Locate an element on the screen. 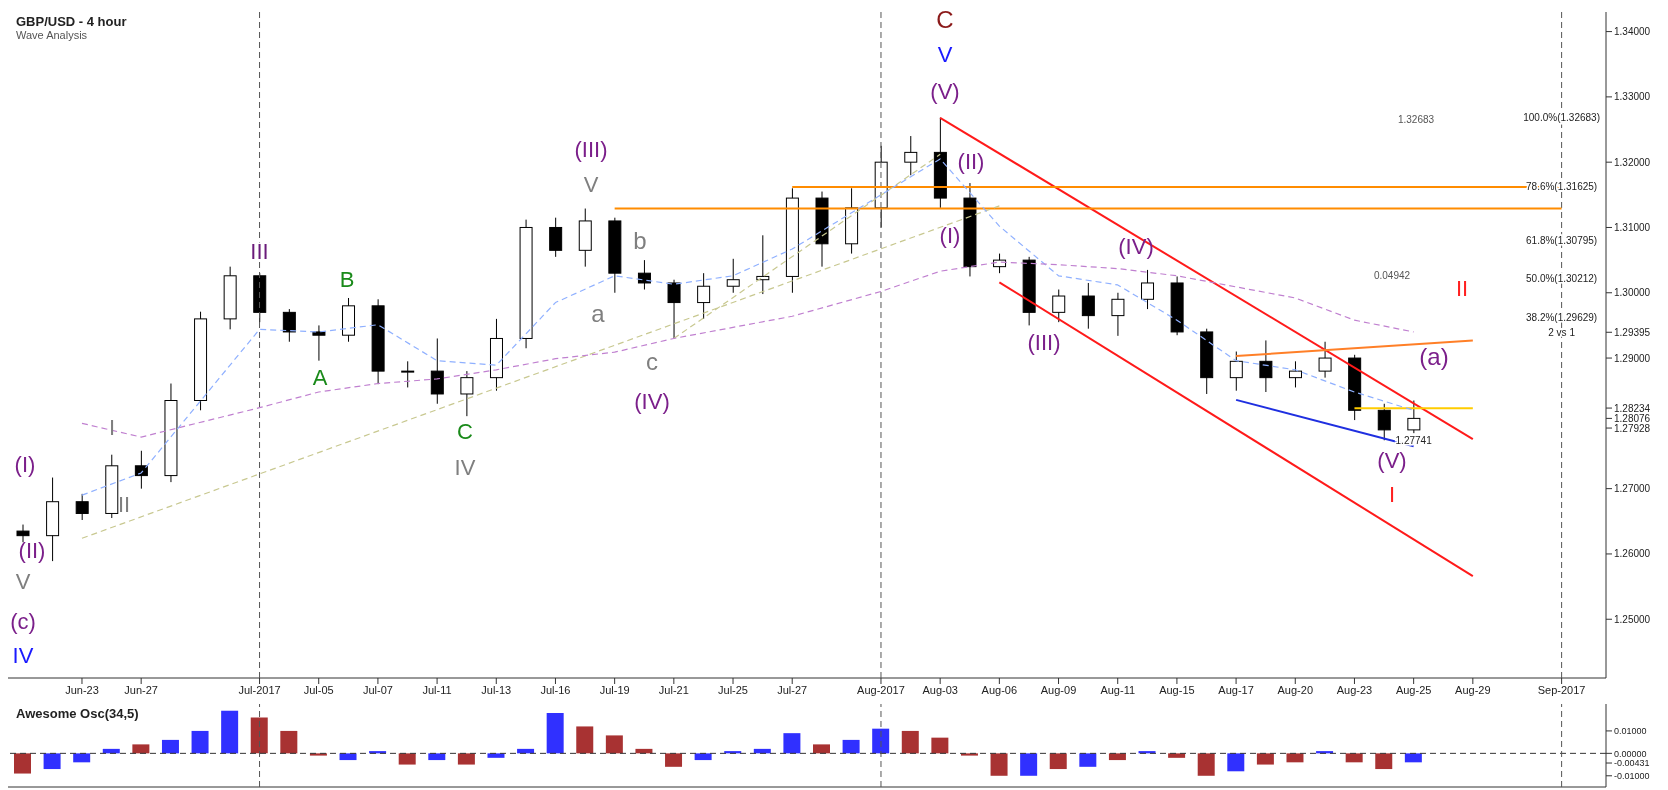  annotation: 78.6%(1.31625) is located at coordinates (1562, 187).